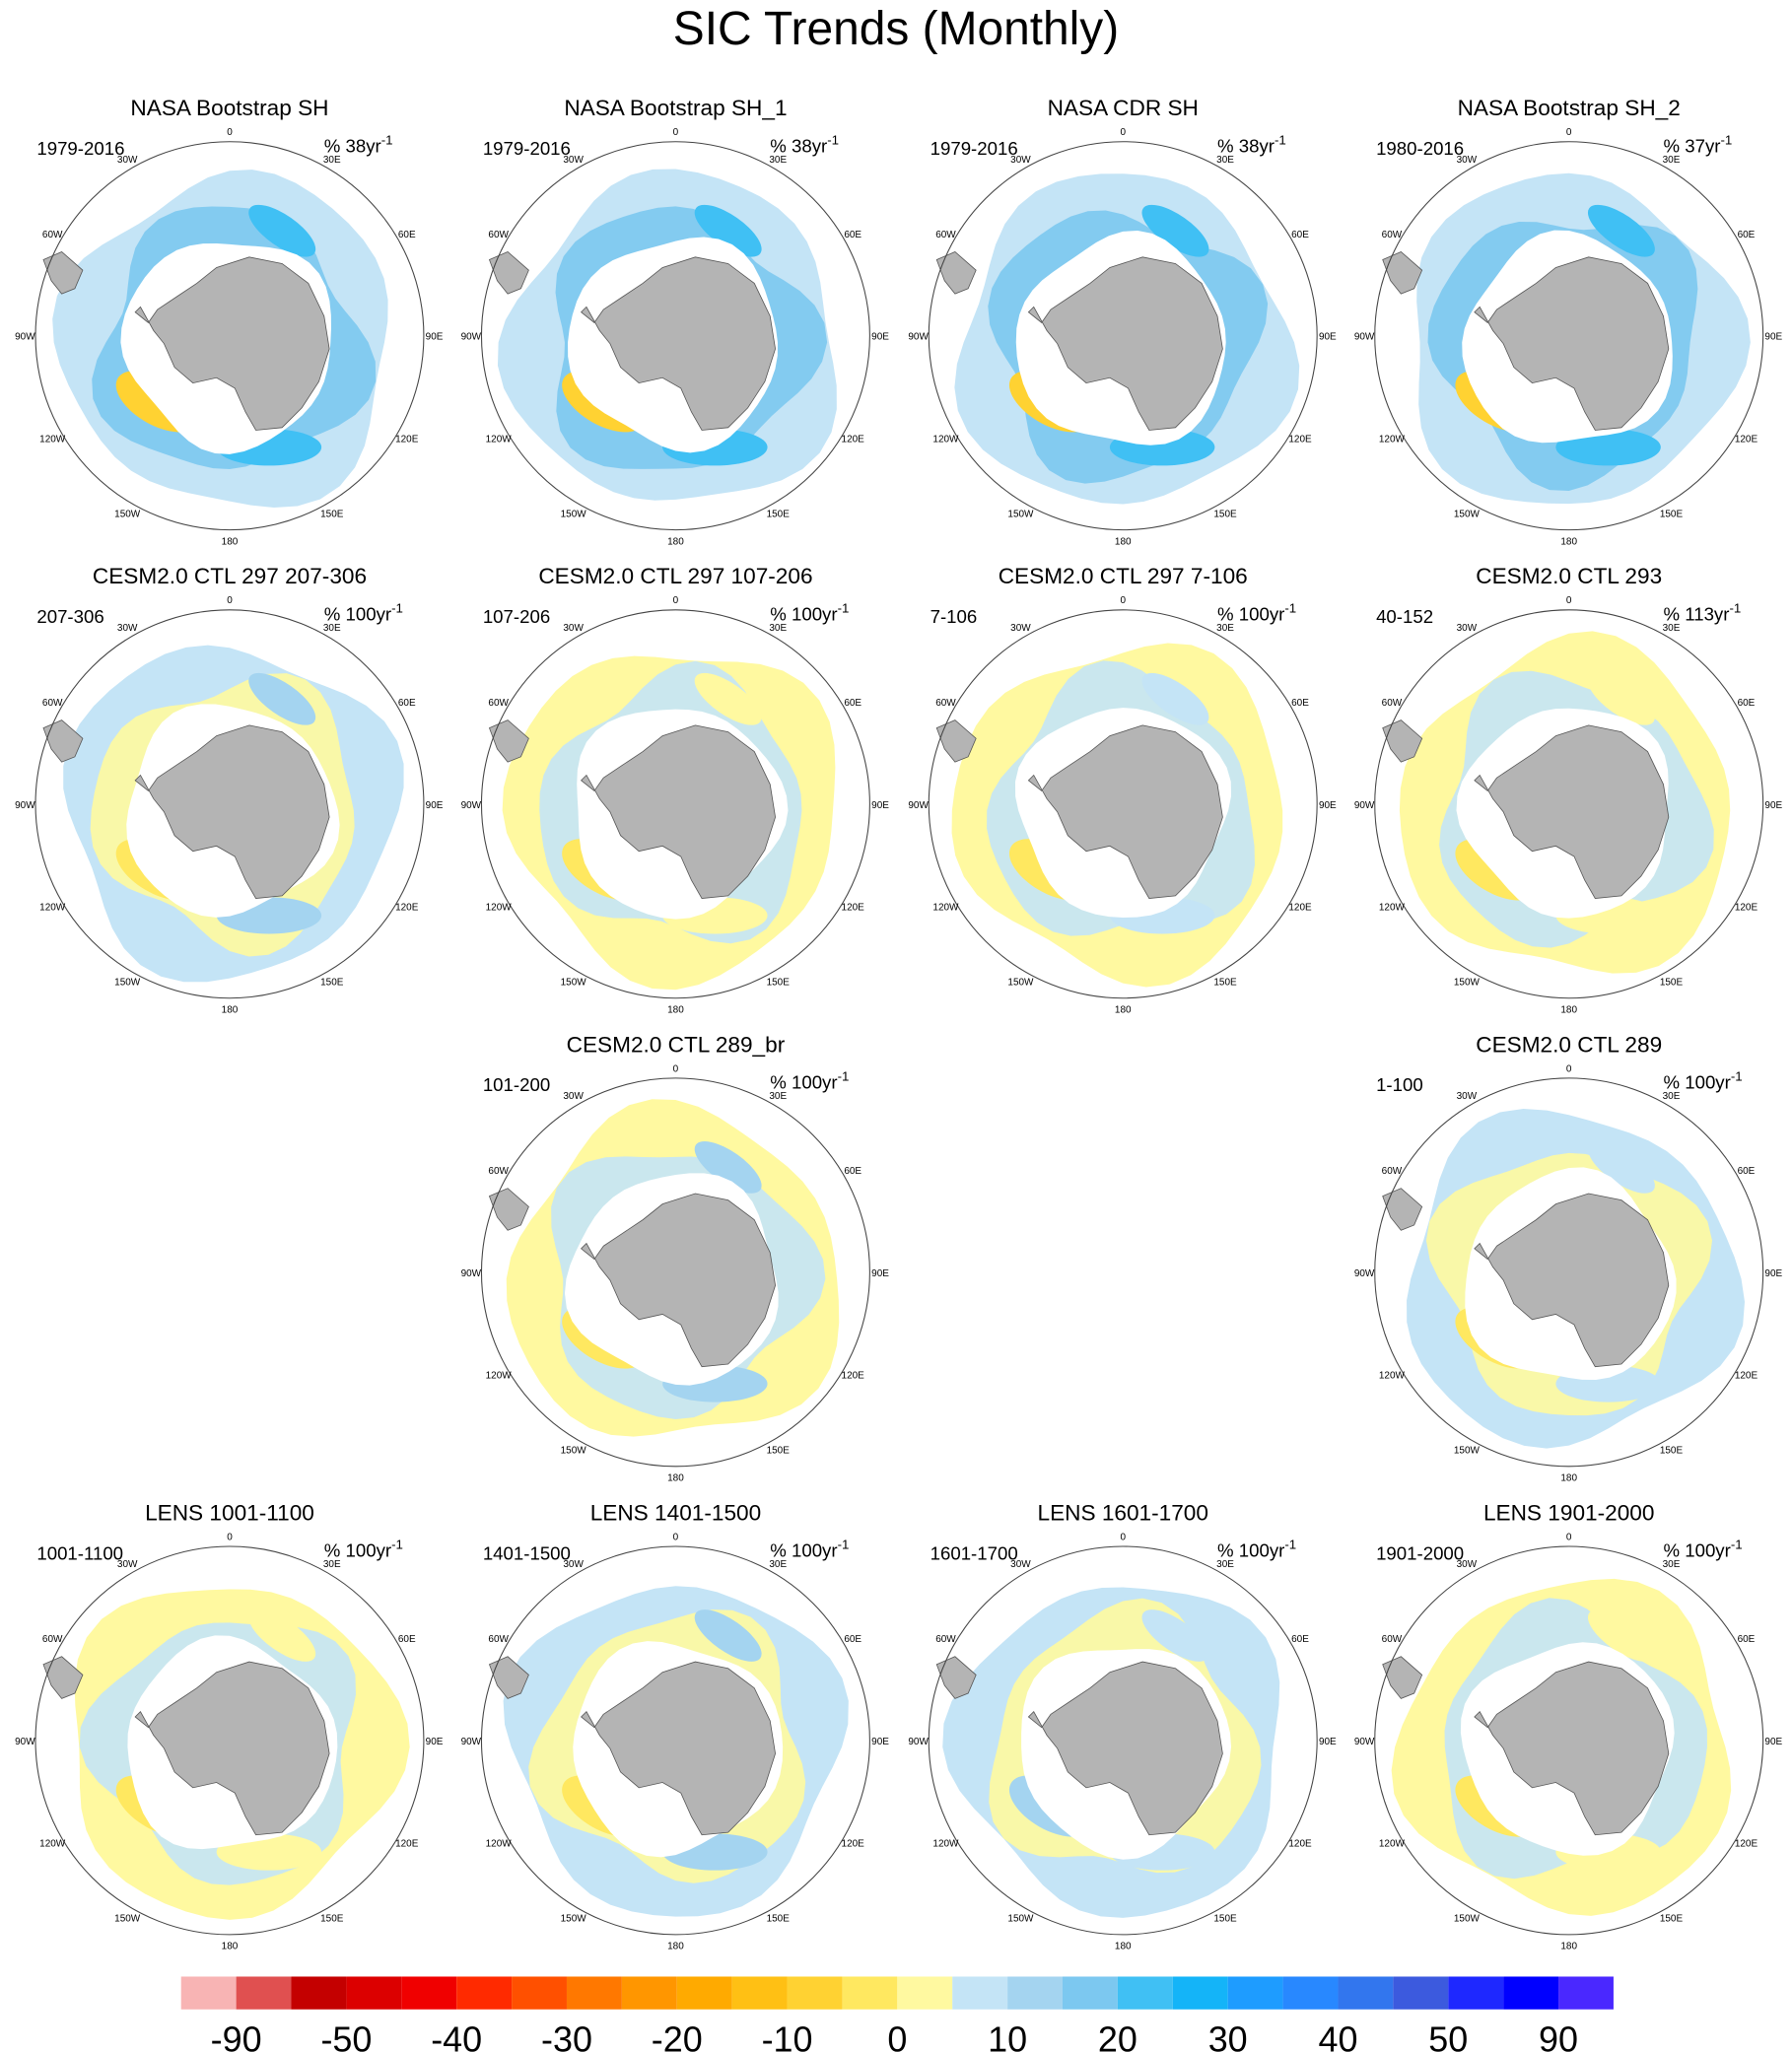 The image size is (1792, 2052). I want to click on colorbar-tick-label: -30, so click(566, 2035).